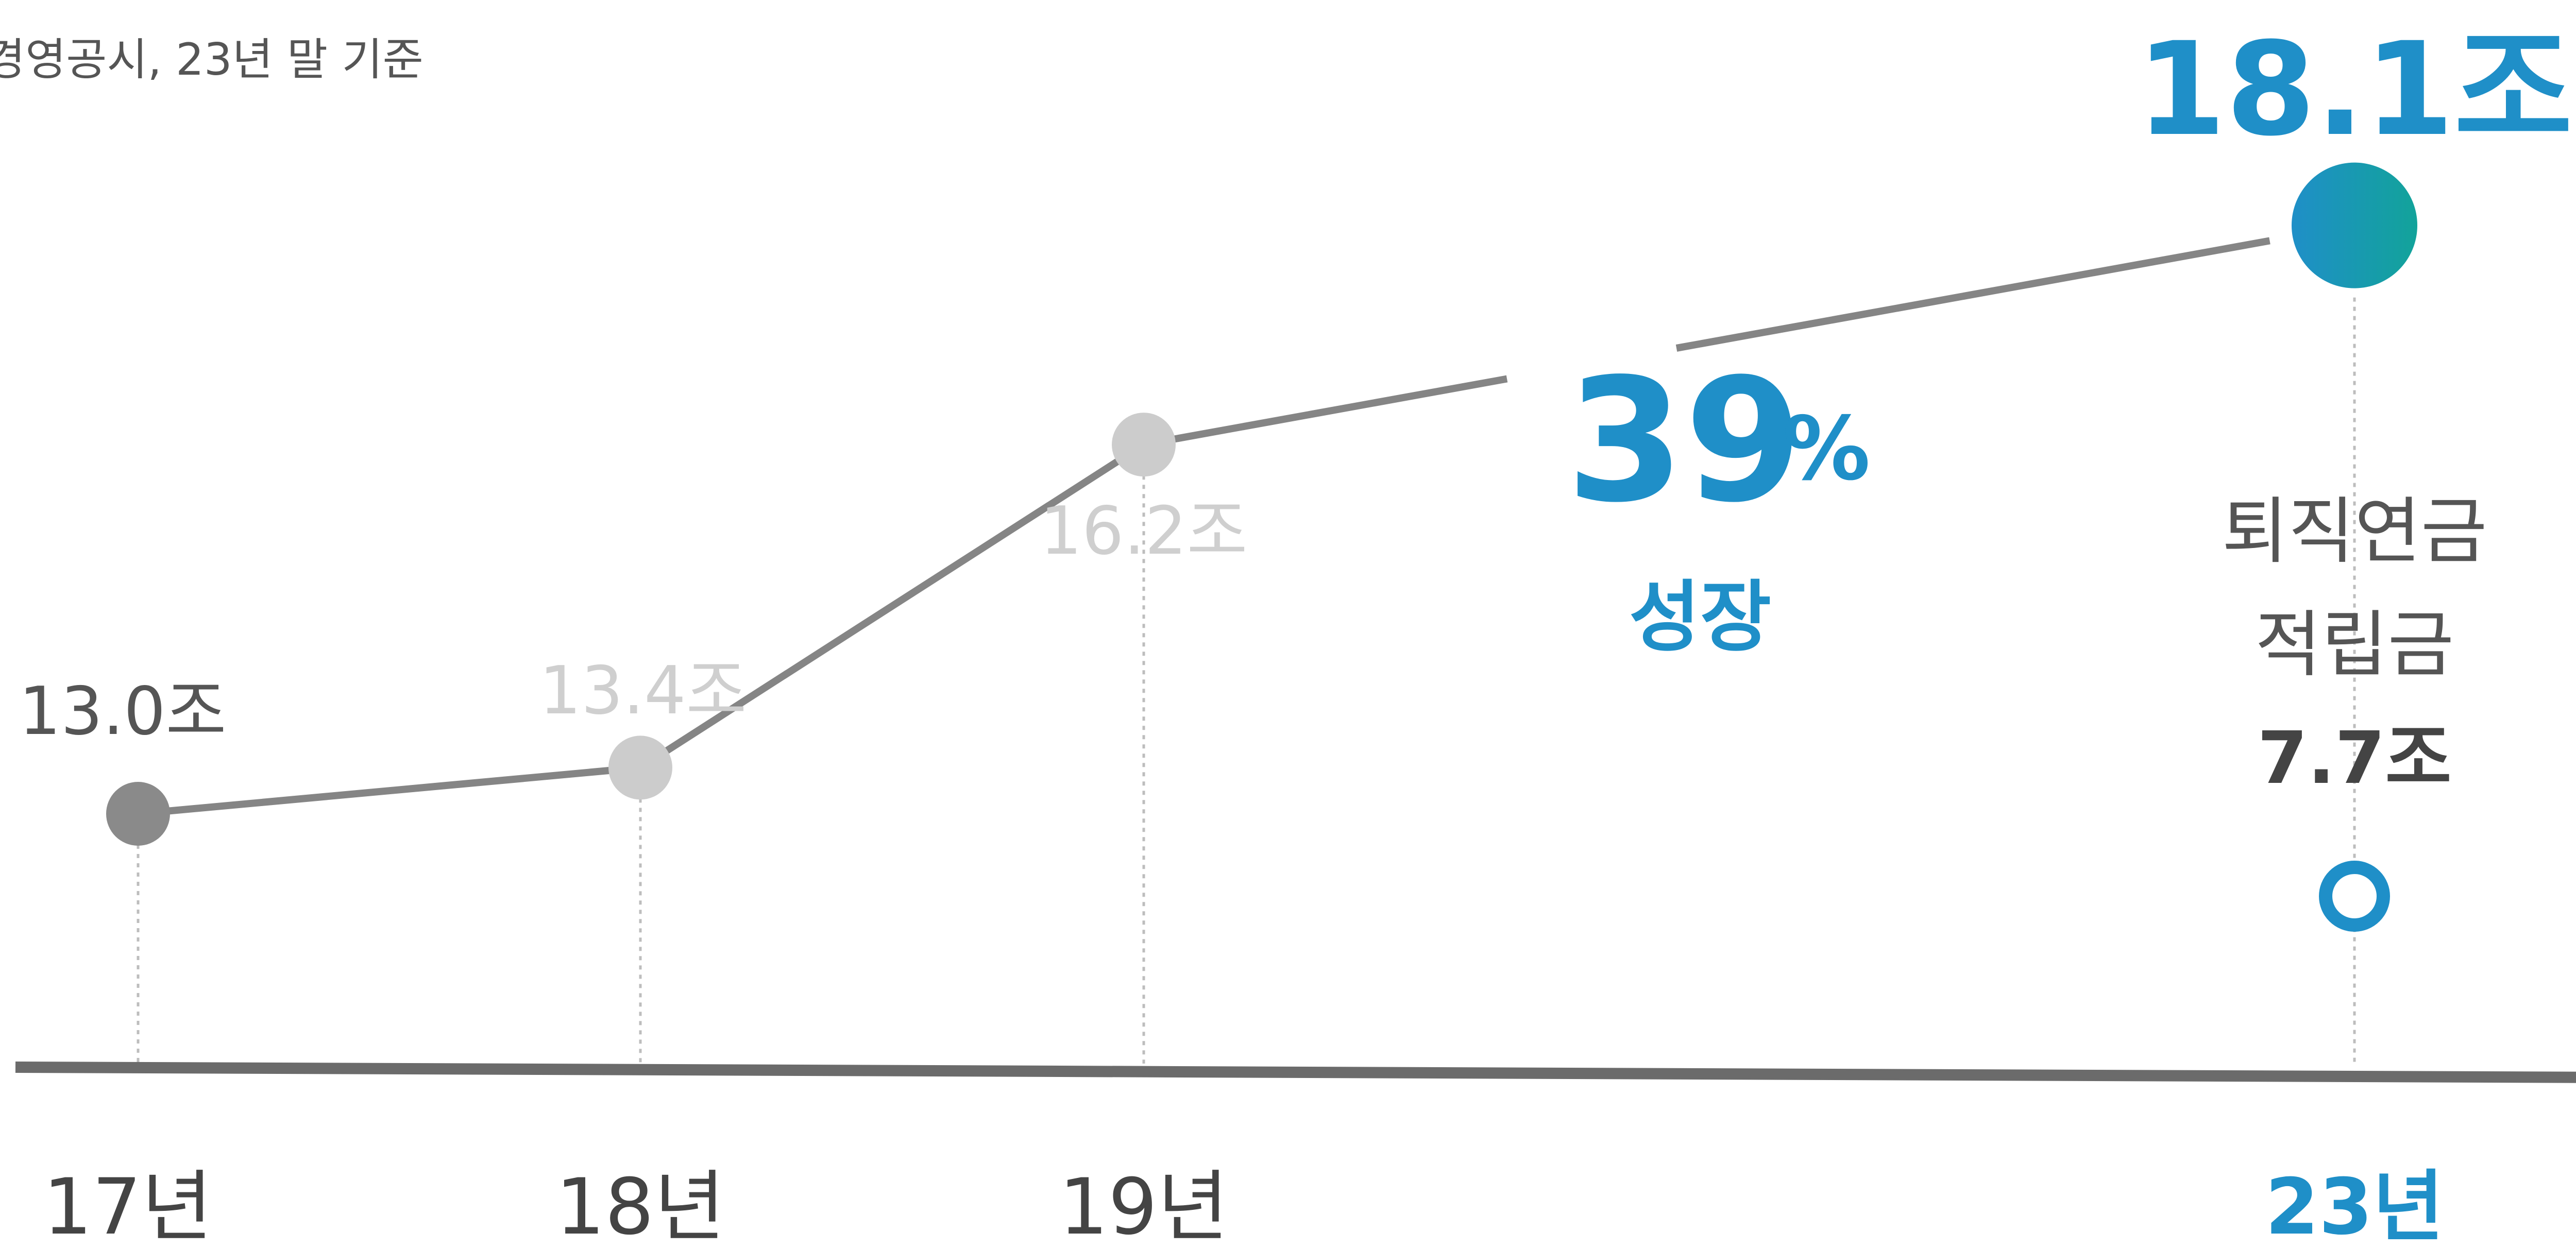 The image size is (2576, 1249). What do you see at coordinates (1700, 617) in the screenshot?
I see `growth-label: 성장` at bounding box center [1700, 617].